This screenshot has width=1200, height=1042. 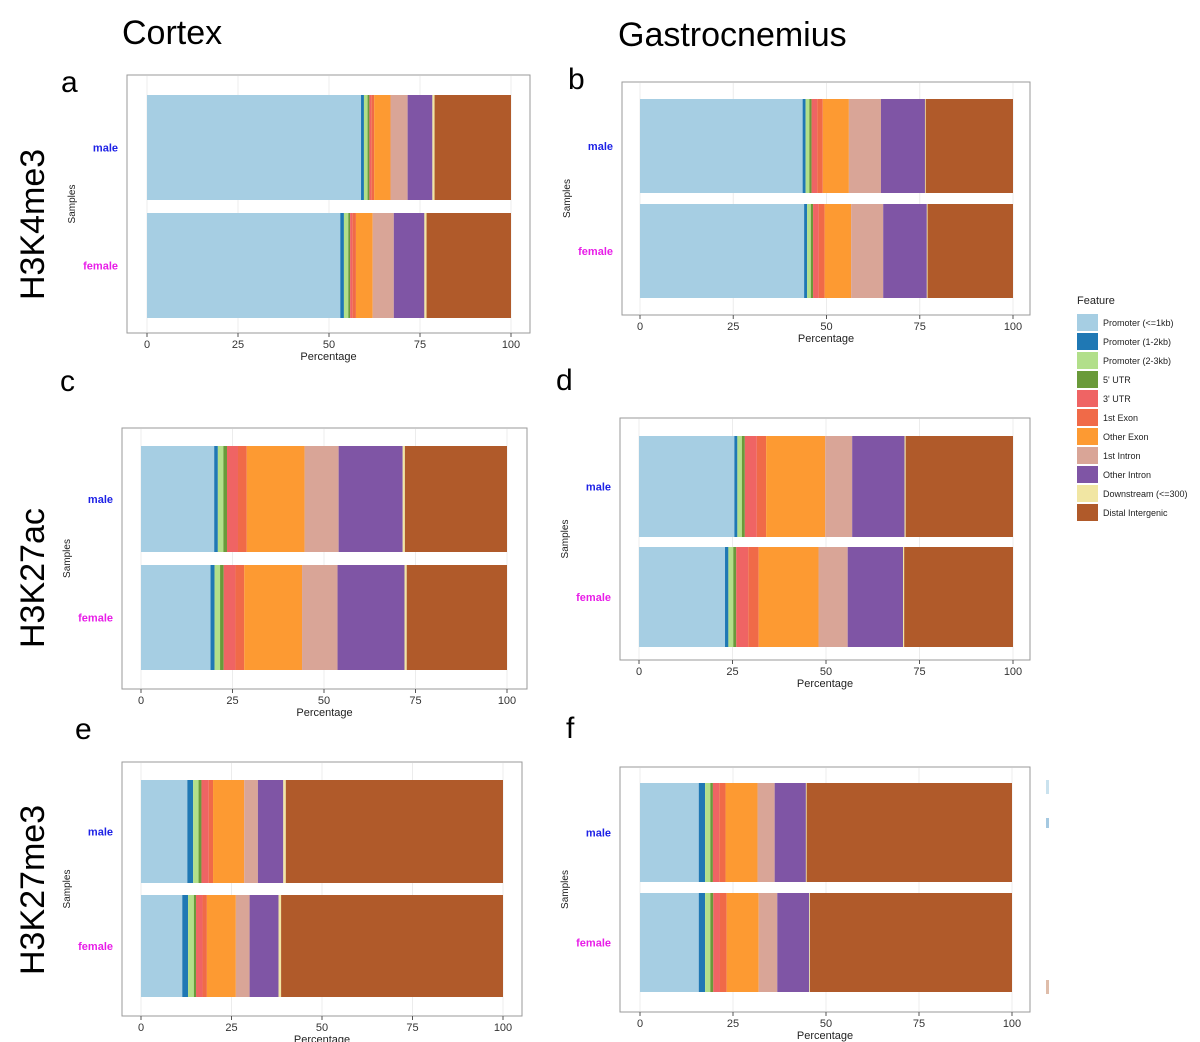 I want to click on panel-c: male female 0 25 50 75 100 Percentage Samples c, so click(x=294, y=542).